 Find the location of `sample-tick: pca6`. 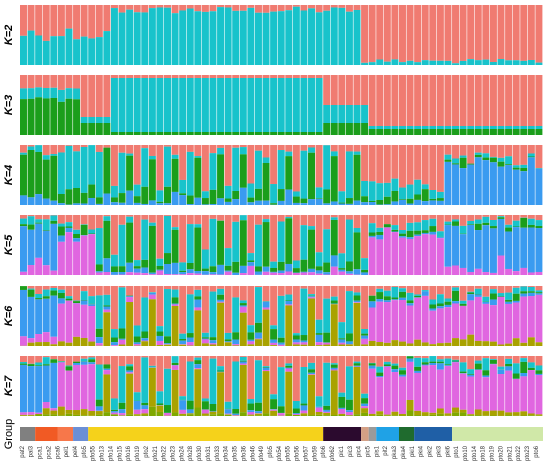

sample-tick: pca6 is located at coordinates (58, 452).